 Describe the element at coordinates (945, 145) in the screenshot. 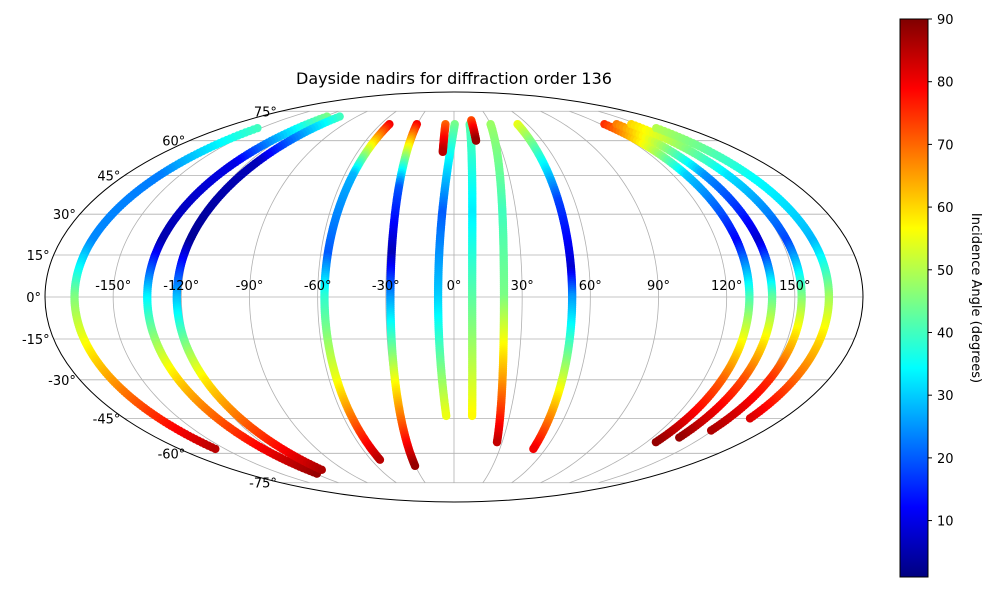

I see `colorbar-tick-label: 70` at that location.